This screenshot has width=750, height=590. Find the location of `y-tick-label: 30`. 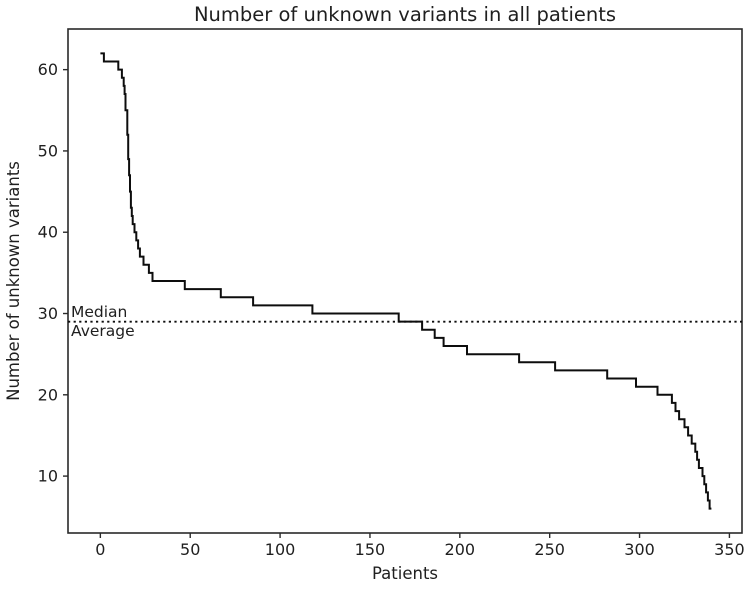

y-tick-label: 30 is located at coordinates (48, 313).